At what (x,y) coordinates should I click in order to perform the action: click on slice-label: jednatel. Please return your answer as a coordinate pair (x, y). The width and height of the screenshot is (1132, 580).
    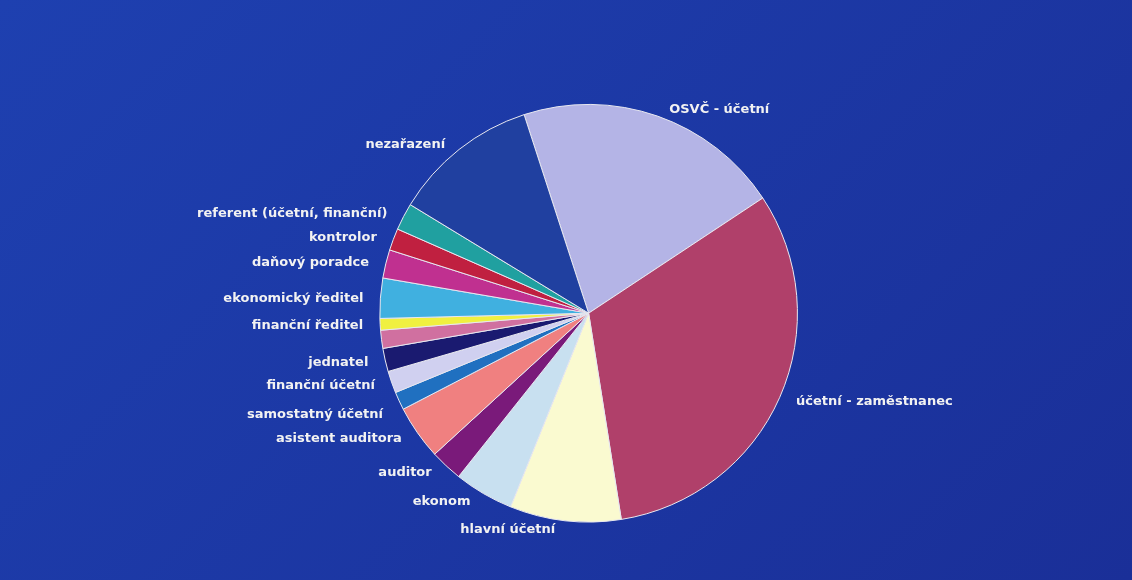
    Looking at the image, I should click on (338, 362).